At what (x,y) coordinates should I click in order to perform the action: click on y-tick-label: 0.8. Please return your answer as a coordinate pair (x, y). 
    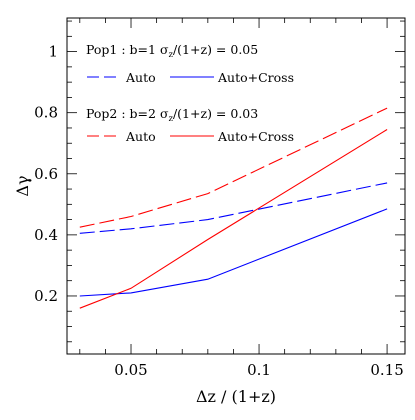
    Looking at the image, I should click on (46, 113).